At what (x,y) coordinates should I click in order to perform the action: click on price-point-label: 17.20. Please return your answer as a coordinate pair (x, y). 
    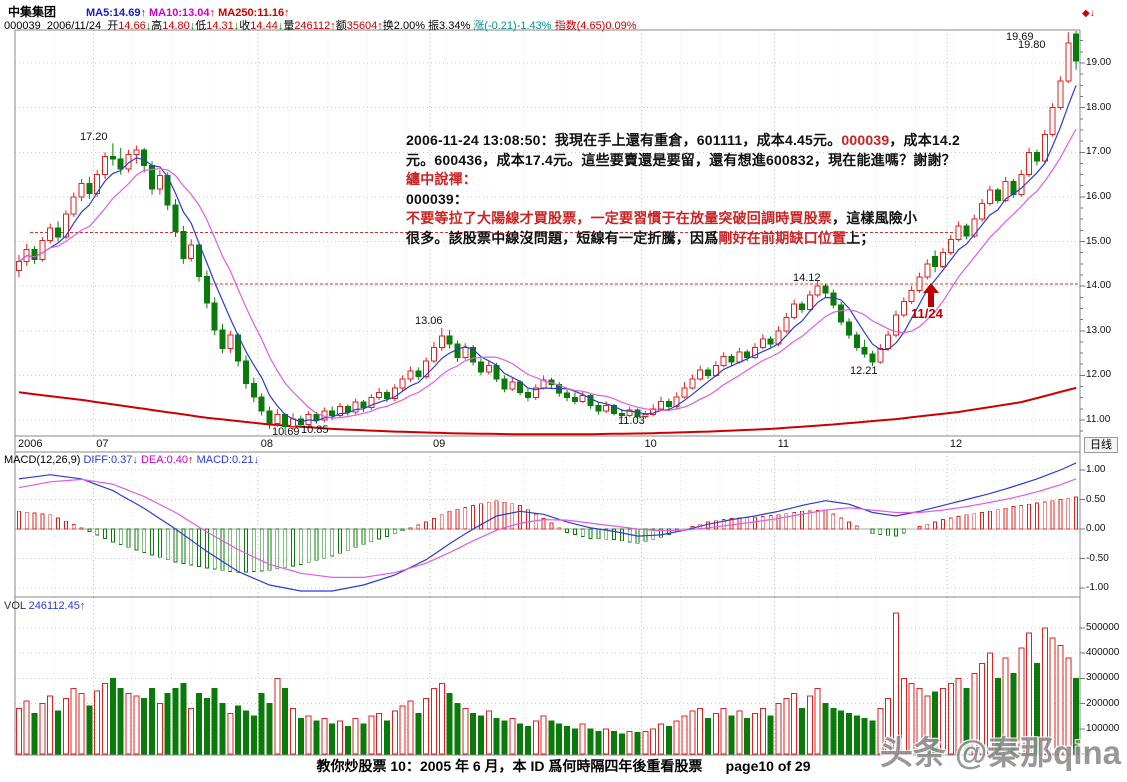
    Looking at the image, I should click on (94, 137).